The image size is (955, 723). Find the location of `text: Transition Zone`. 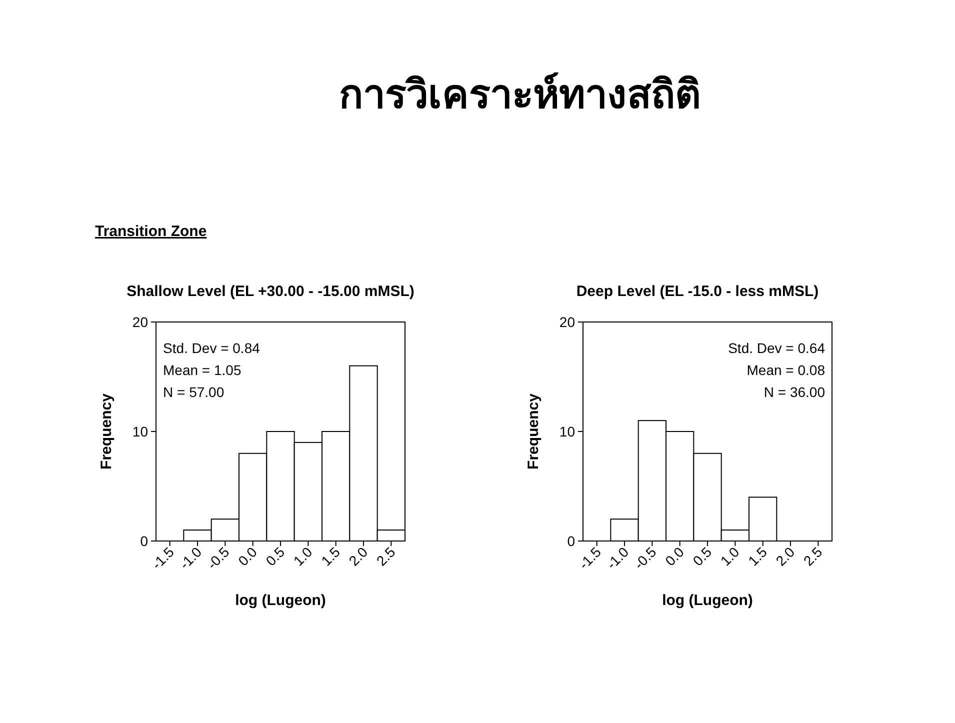

text: Transition Zone is located at coordinates (151, 231).